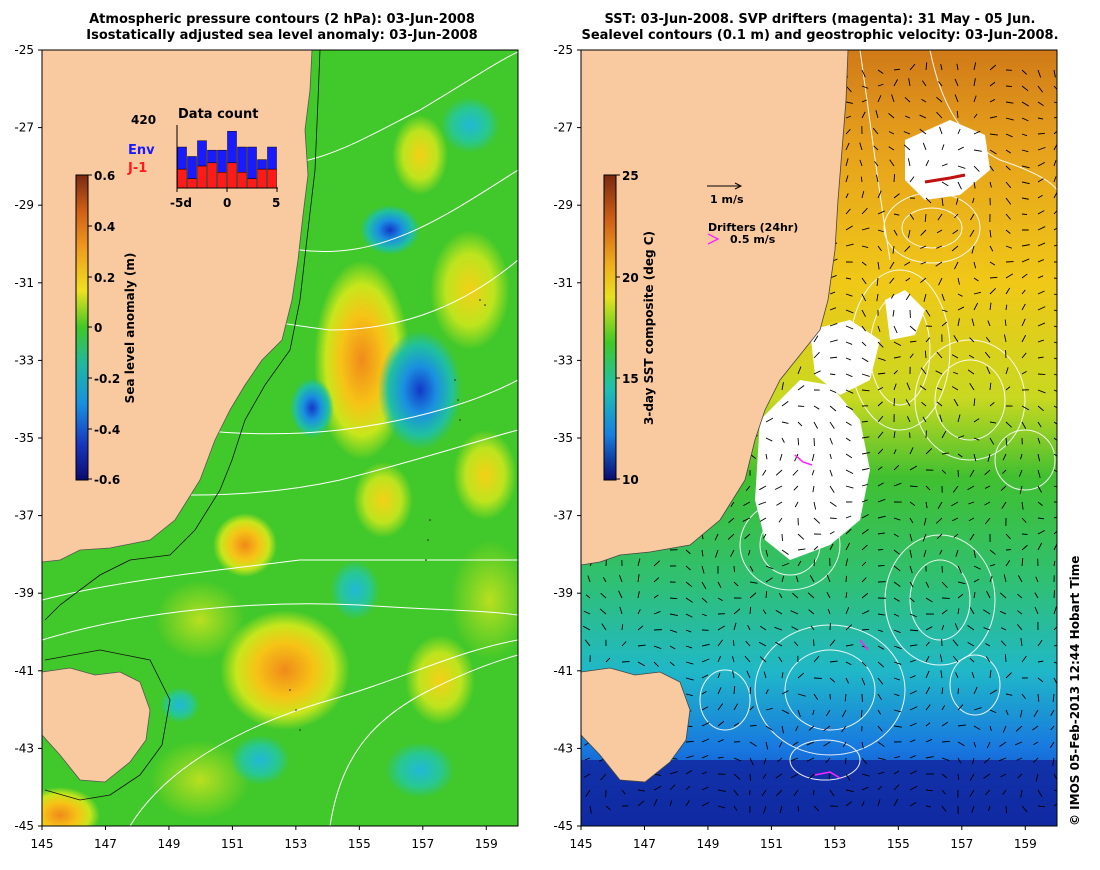 Image resolution: width=1100 pixels, height=870 pixels. What do you see at coordinates (181, 203) in the screenshot?
I see `inset-xtick-0: -5d` at bounding box center [181, 203].